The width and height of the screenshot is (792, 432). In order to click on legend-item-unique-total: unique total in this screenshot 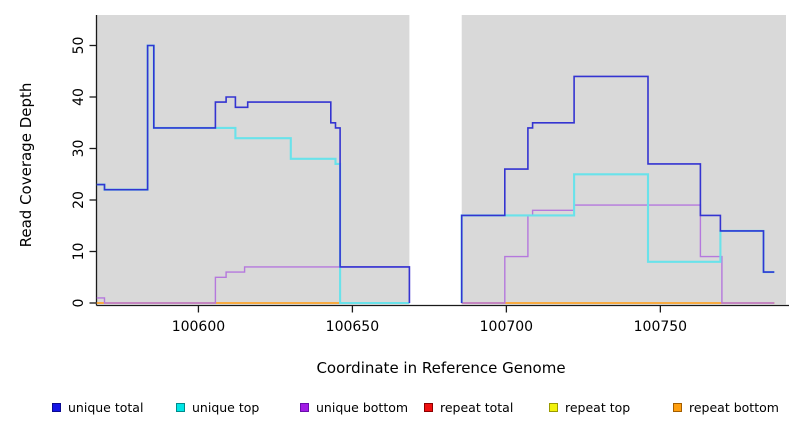, I will do `click(97, 407)`.